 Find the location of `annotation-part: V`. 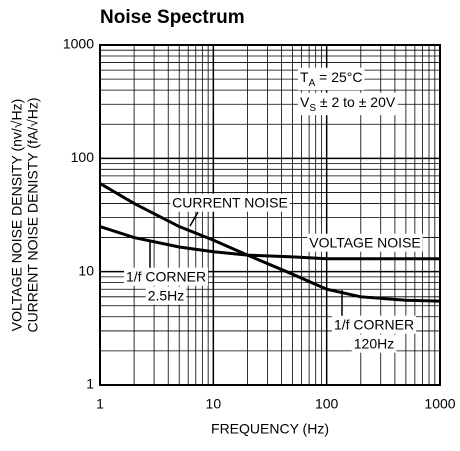

annotation-part: V is located at coordinates (305, 102).